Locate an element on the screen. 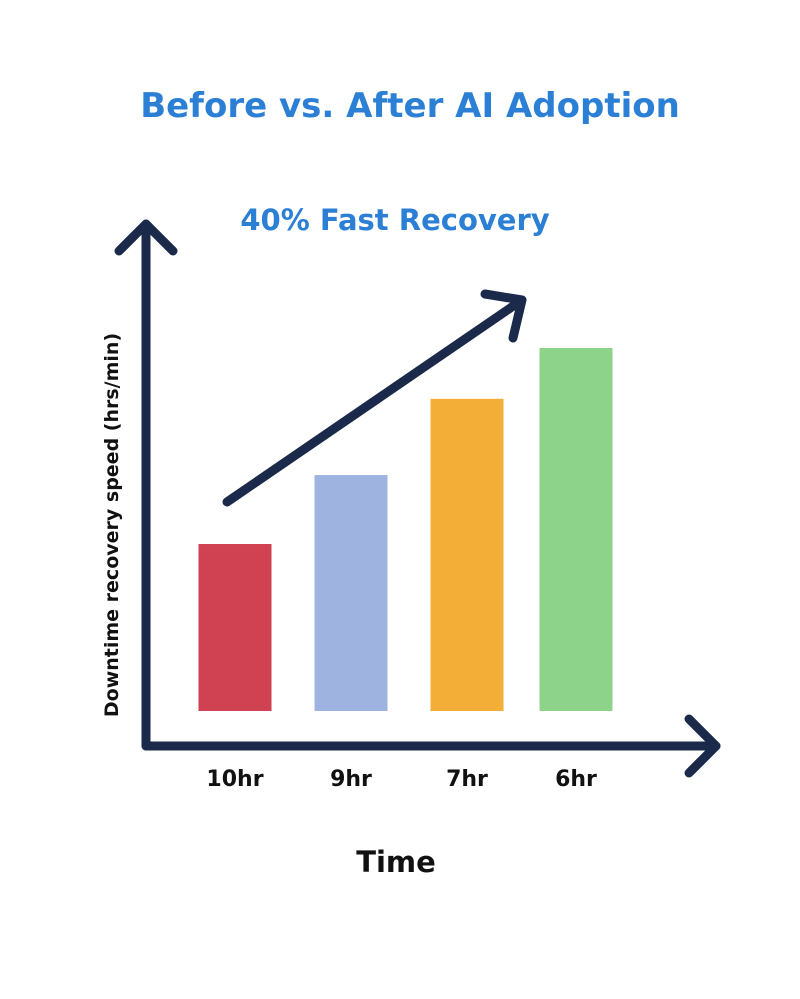 The width and height of the screenshot is (800, 999). x-tick-label: 7hr is located at coordinates (467, 779).